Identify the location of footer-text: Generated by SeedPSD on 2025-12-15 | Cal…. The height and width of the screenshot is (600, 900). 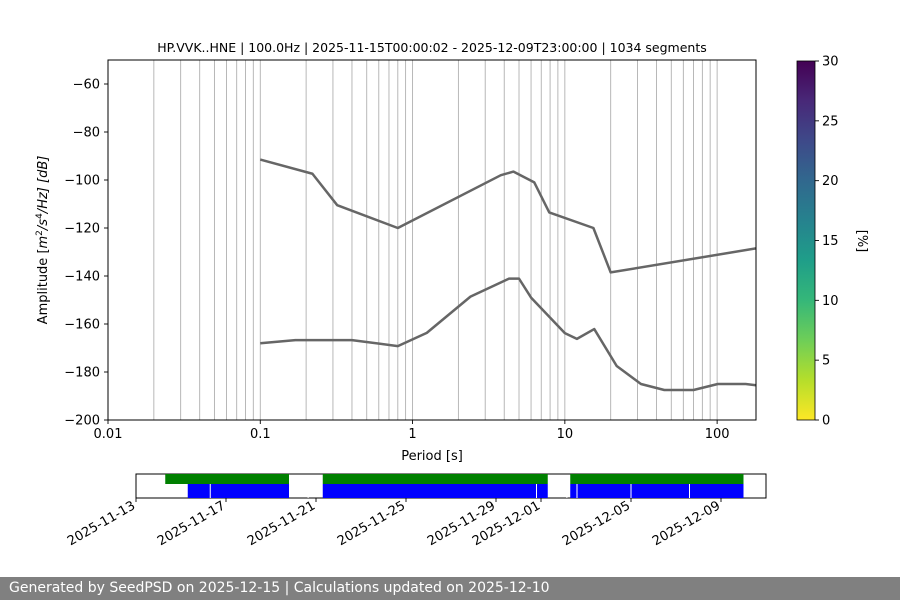
(279, 588).